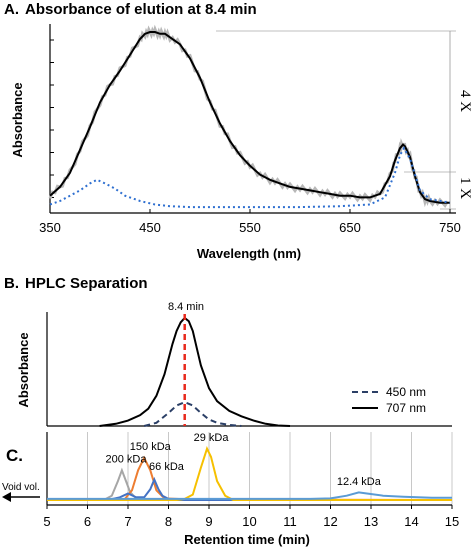 This screenshot has width=474, height=552. I want to click on scale-label-1x: 1 X, so click(465, 188).